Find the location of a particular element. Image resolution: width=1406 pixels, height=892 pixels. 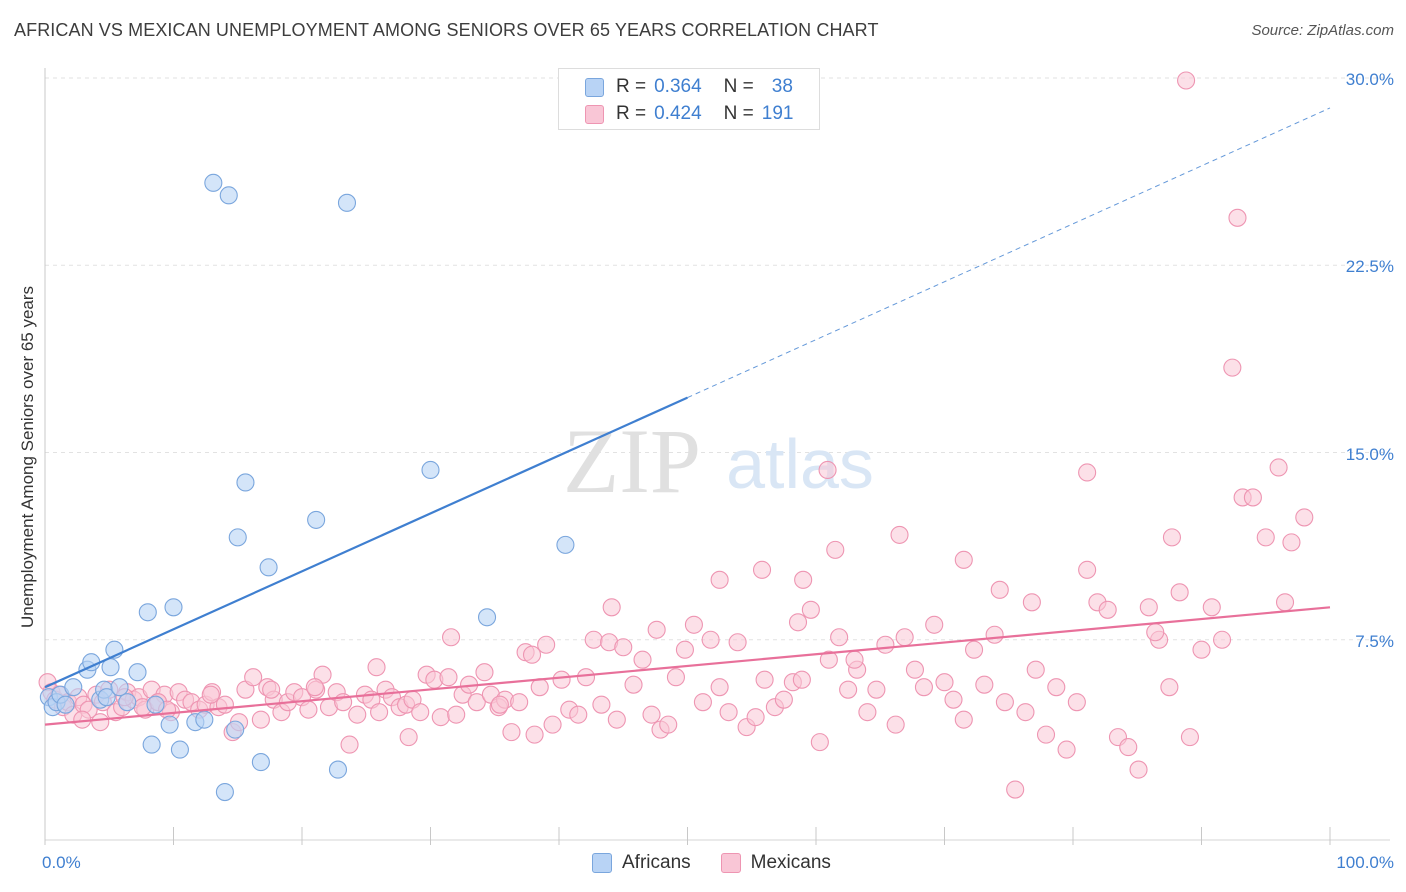

legend-item-mexicans: Mexicans is located at coordinates (775, 863).